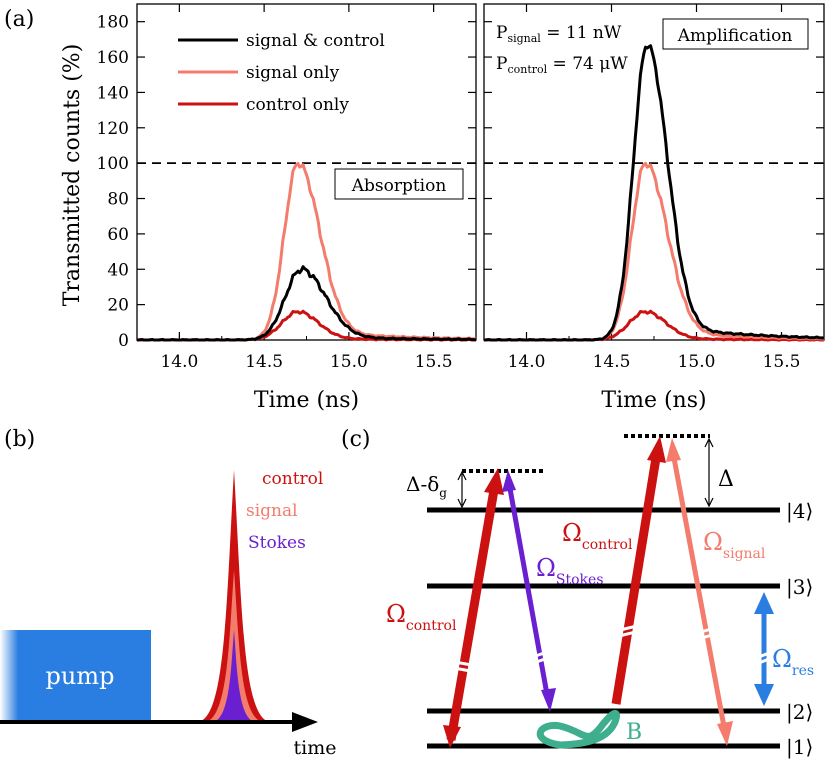 The image size is (831, 760). What do you see at coordinates (272, 511) in the screenshot?
I see `pulse-label-signal: signal` at bounding box center [272, 511].